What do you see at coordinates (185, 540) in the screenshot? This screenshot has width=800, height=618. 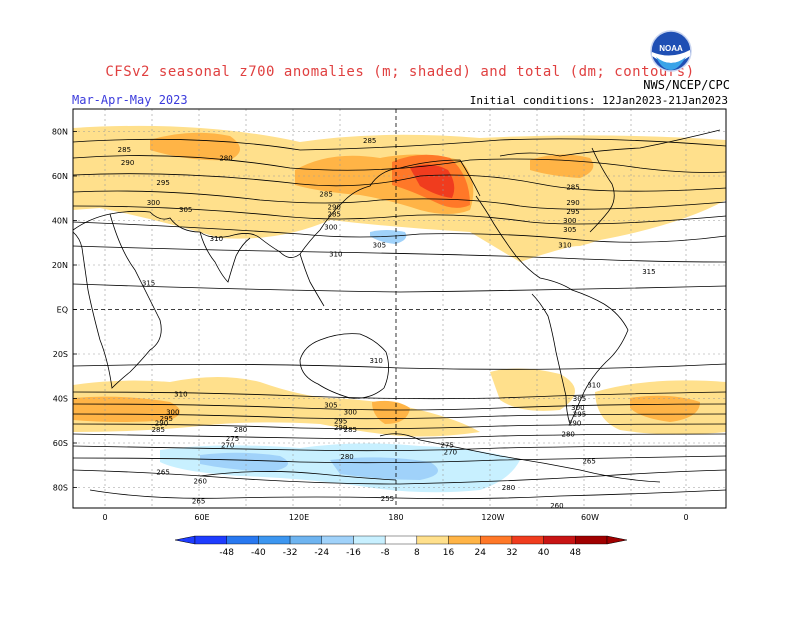 I see `colorbar-arrow-left` at bounding box center [185, 540].